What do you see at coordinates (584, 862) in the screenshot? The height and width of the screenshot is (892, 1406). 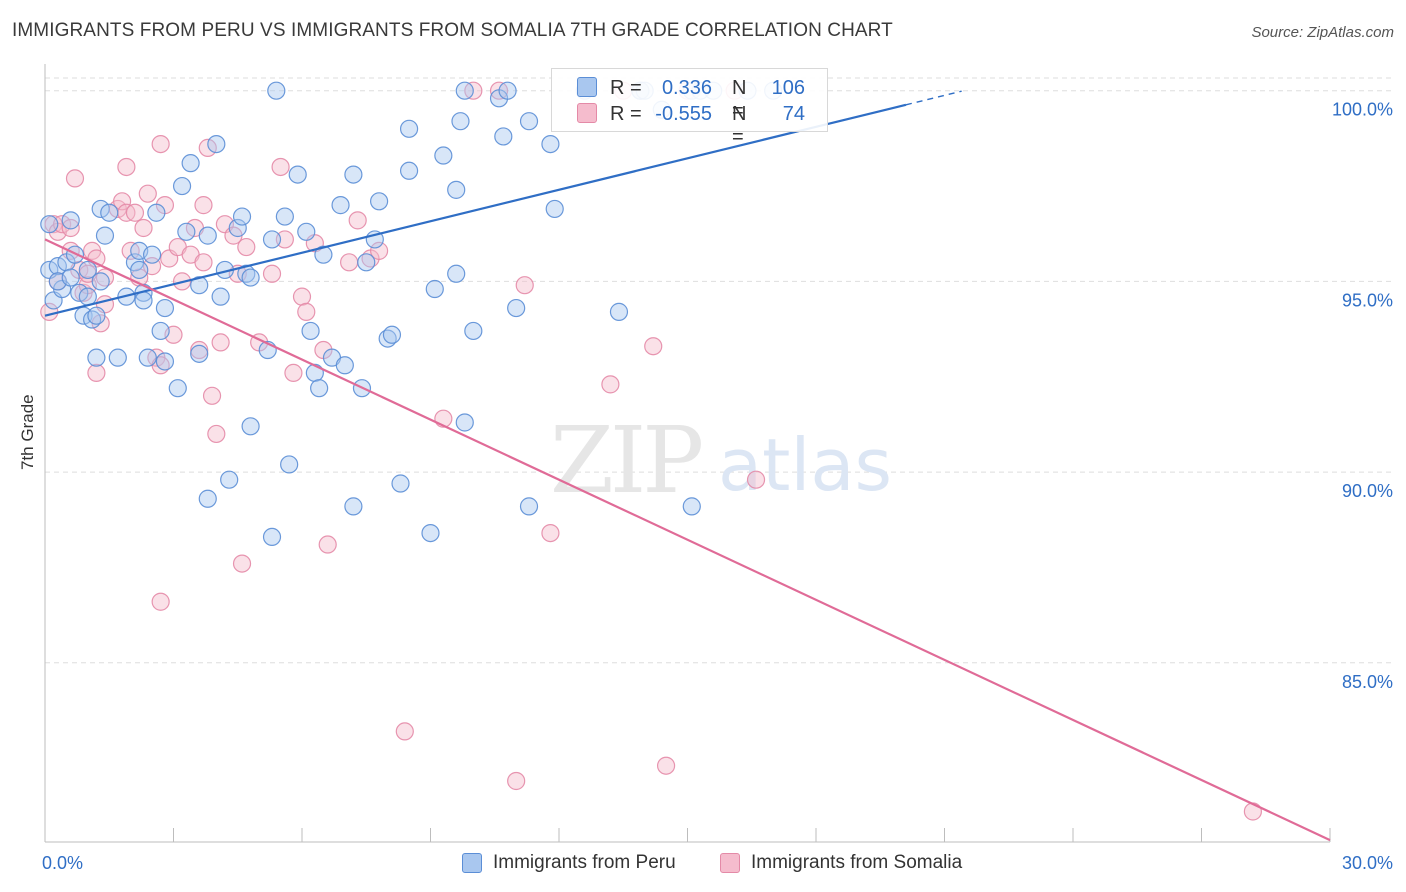 I see `legend-label-peru: Immigrants from Peru` at bounding box center [584, 862].